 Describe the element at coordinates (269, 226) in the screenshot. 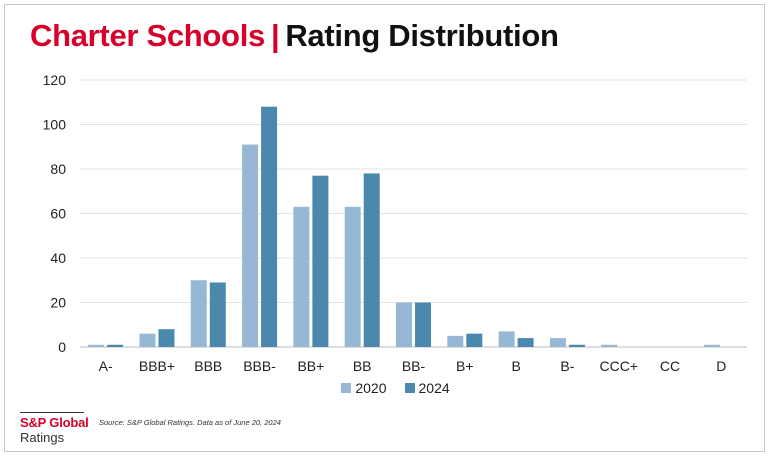

I see `bar-2024-BBB-` at that location.